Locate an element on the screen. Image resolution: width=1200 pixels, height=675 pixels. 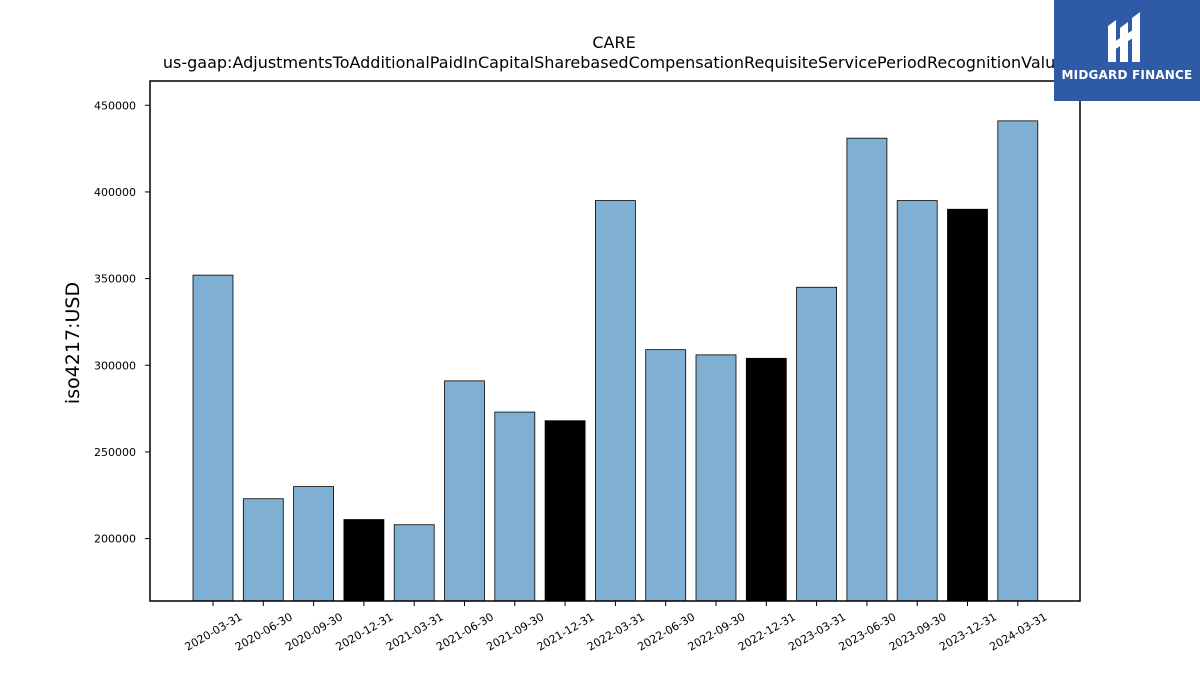
x-tick-label: 2024-03-31 is located at coordinates (1018, 631).